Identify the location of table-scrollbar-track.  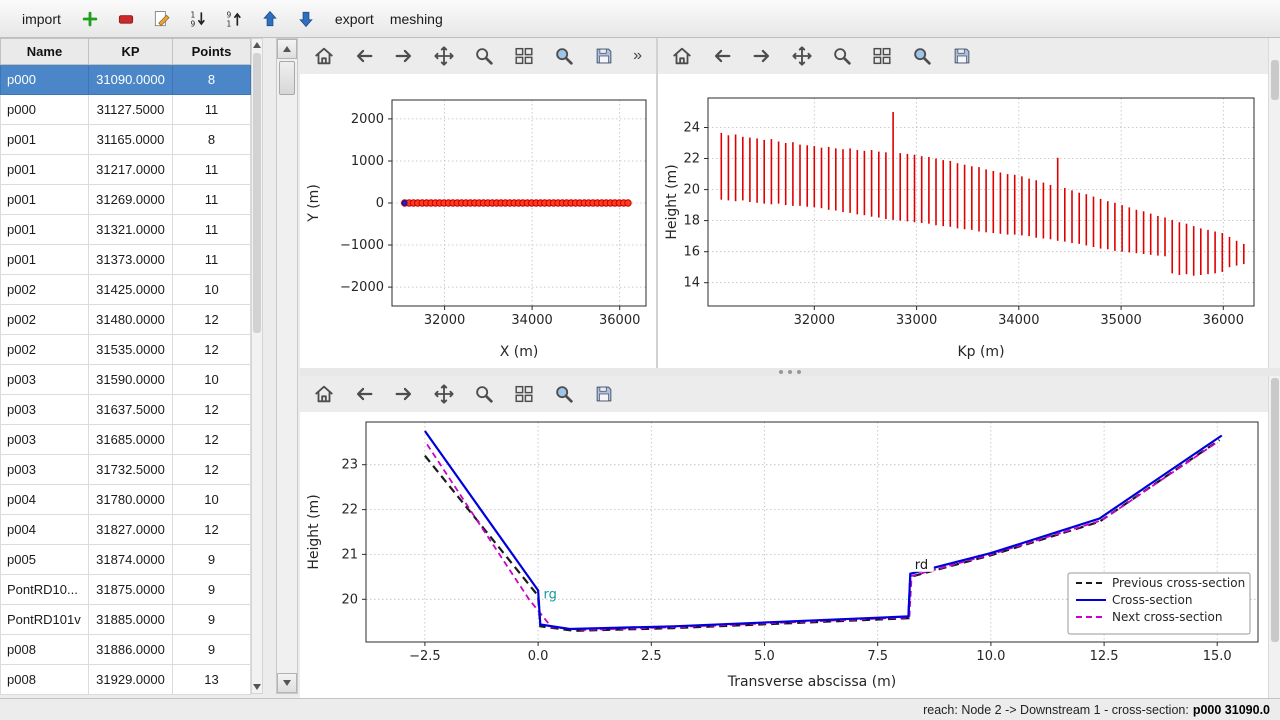
(257, 366).